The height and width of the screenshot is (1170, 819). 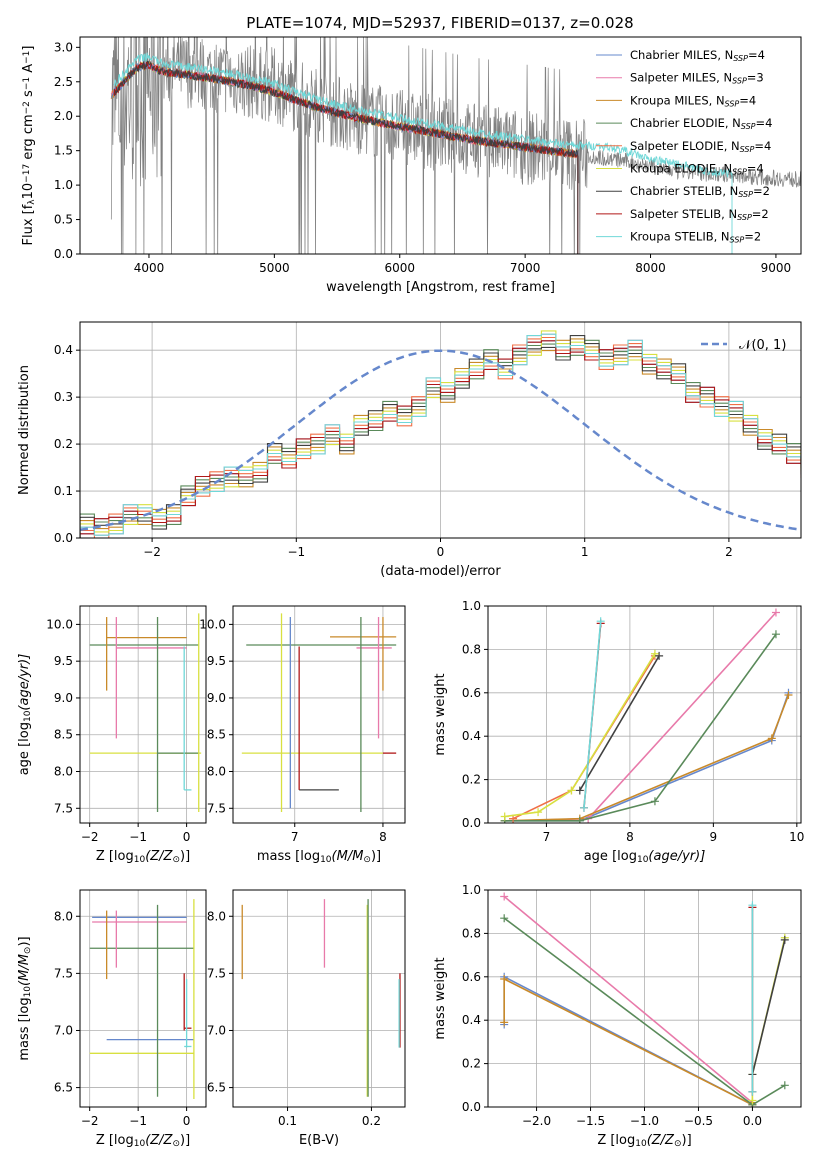 What do you see at coordinates (681, 78) in the screenshot?
I see `legend-text: Salpeter MILES, N` at bounding box center [681, 78].